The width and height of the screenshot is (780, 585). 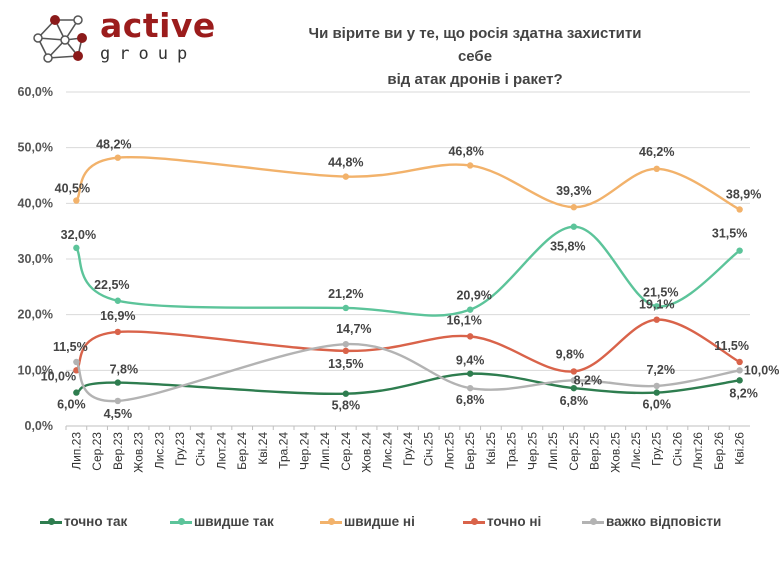 I want to click on data-label: 6,8%, so click(x=470, y=400).